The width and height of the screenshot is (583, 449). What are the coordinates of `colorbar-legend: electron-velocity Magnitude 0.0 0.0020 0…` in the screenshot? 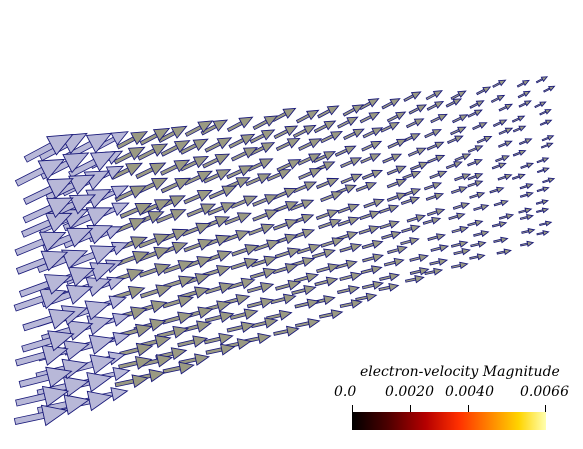 It's located at (452, 397).